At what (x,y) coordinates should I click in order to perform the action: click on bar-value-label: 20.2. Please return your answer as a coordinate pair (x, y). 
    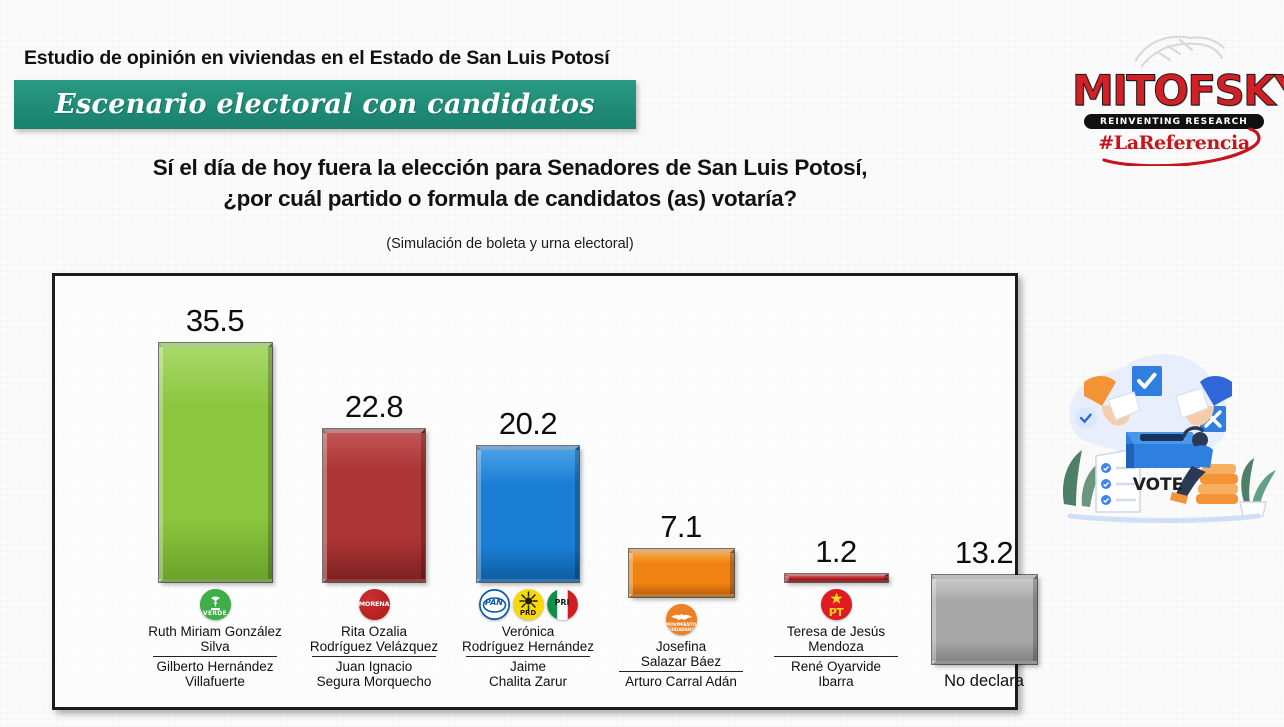
    Looking at the image, I should click on (528, 424).